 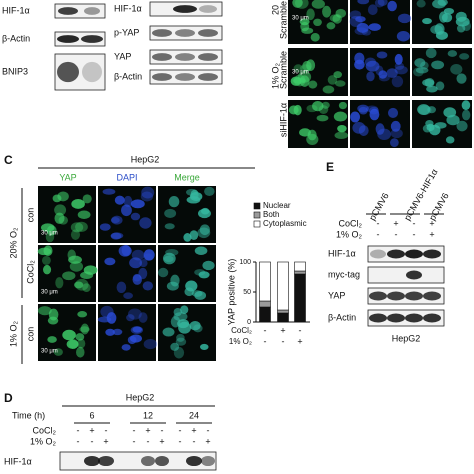 I want to click on blot-label: BNIP3, so click(x=15, y=71).